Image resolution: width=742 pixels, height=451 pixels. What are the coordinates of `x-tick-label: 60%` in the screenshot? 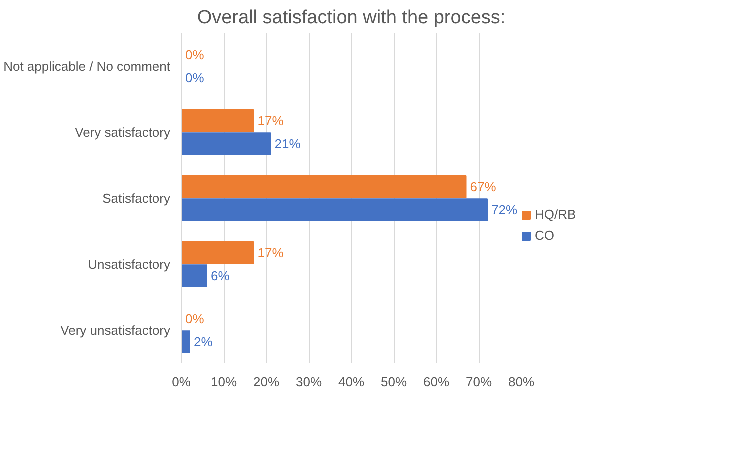 It's located at (436, 382).